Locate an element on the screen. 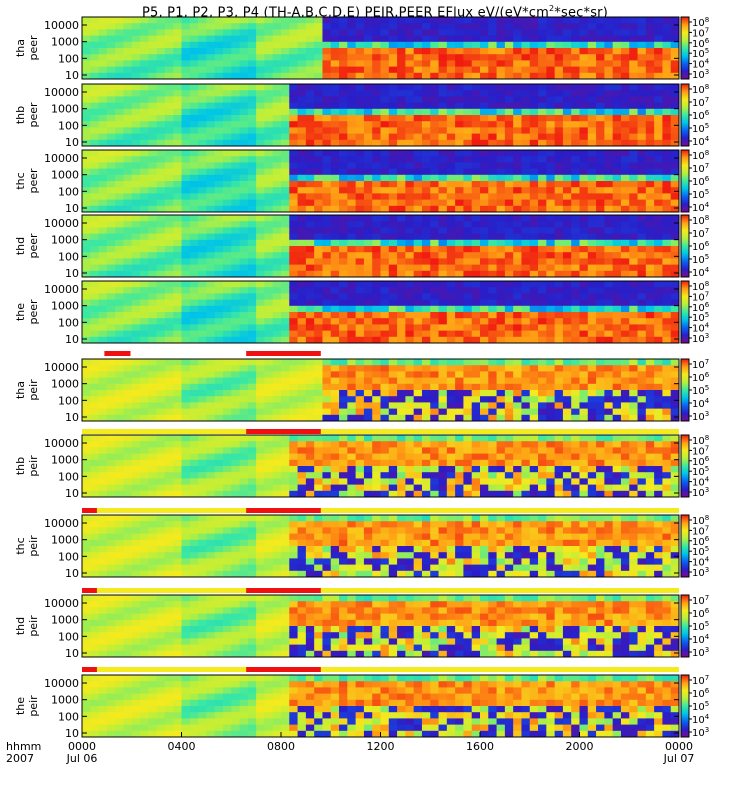 The height and width of the screenshot is (800, 750). panel-probe-label: thb is located at coordinates (20, 115).